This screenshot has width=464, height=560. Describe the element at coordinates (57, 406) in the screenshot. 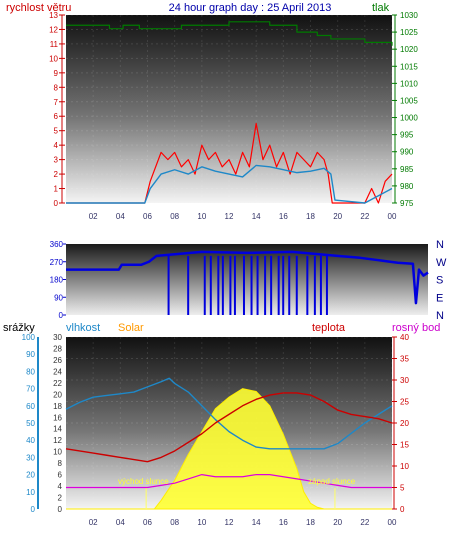

I see `solar-tick-label: 18` at that location.